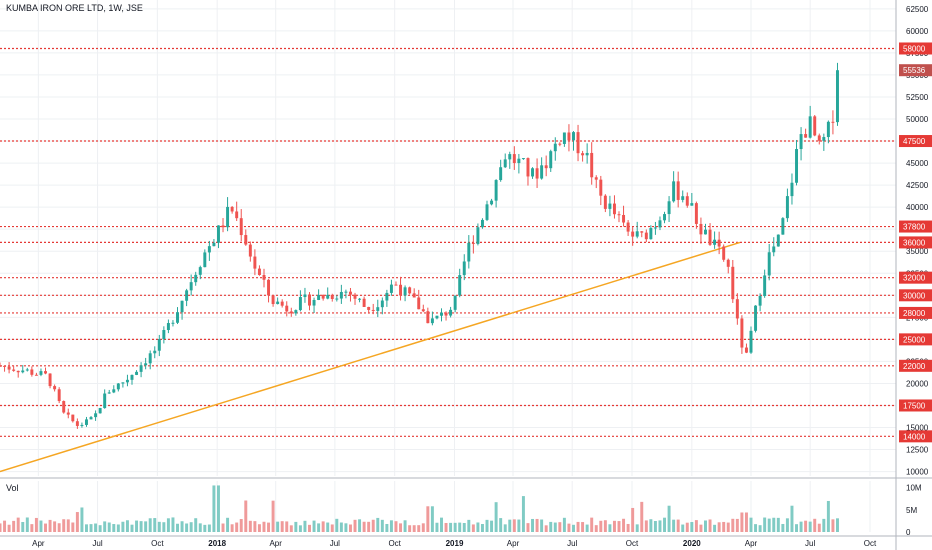 This screenshot has height=550, width=932. I want to click on y-tick-label: 20000, so click(917, 383).